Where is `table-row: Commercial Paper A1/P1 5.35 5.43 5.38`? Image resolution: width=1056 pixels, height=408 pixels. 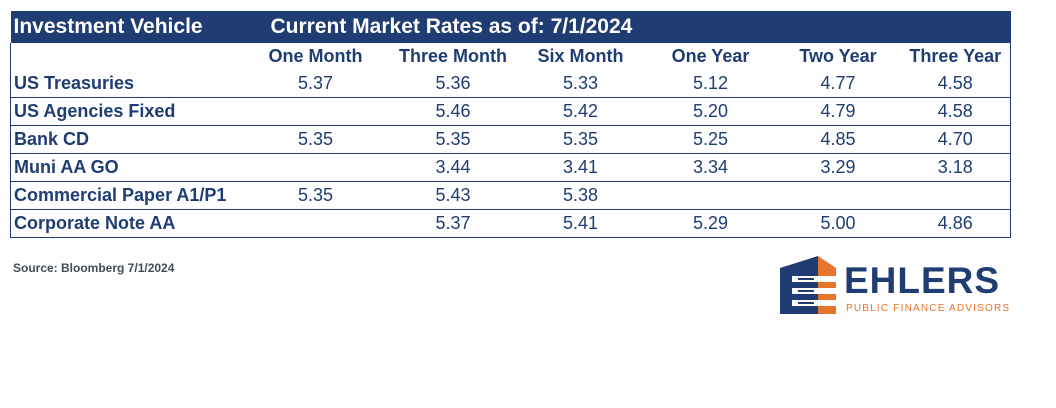 table-row: Commercial Paper A1/P1 5.35 5.43 5.38 is located at coordinates (511, 195).